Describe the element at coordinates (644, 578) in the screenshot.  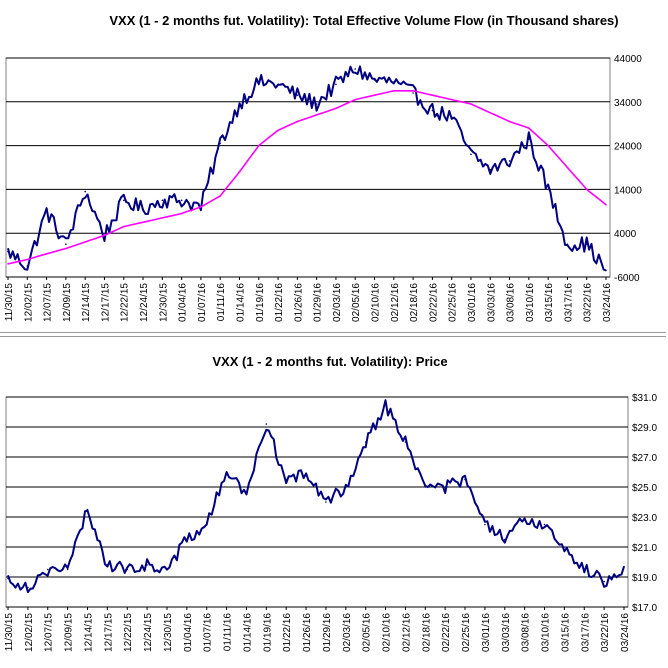
I see `y-tick-label: $19.0` at that location.